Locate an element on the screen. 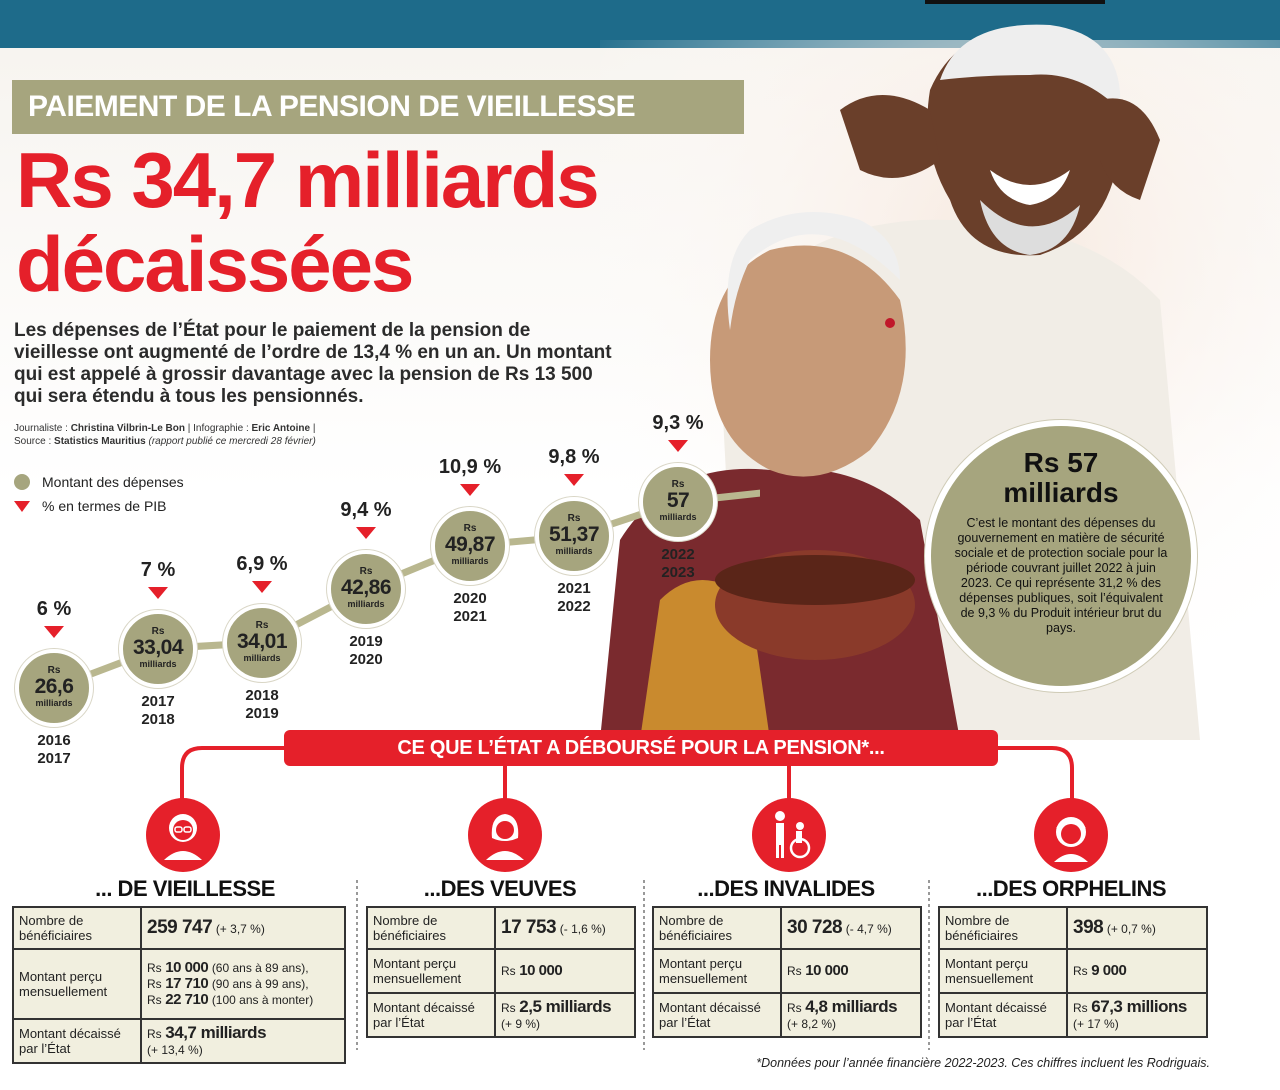 The image size is (1280, 1090). disbursed-change: (+ 9 %) is located at coordinates (521, 1023).